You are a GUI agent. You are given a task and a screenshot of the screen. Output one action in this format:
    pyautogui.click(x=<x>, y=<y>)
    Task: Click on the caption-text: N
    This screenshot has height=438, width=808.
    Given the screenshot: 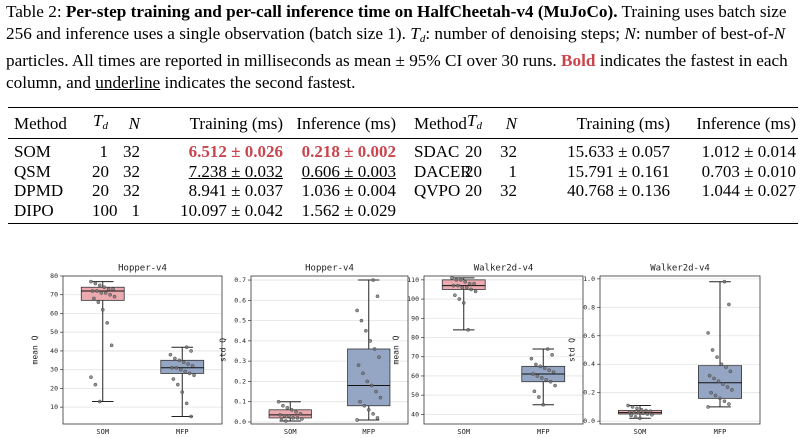 What is the action you would take?
    pyautogui.click(x=779, y=33)
    